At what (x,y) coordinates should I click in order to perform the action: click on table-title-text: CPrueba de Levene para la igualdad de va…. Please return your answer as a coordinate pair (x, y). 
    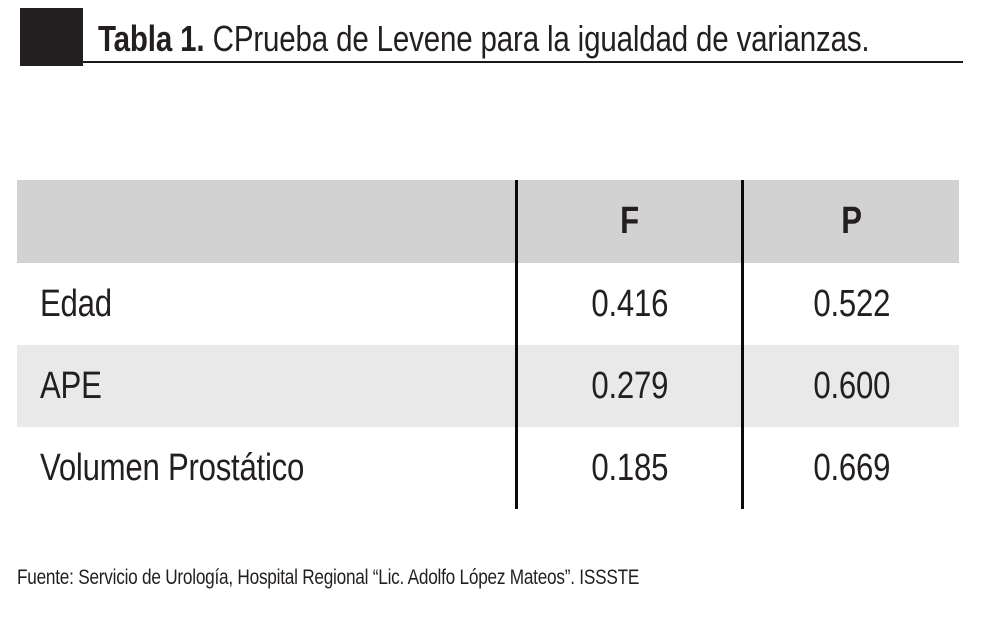
    Looking at the image, I should click on (541, 38).